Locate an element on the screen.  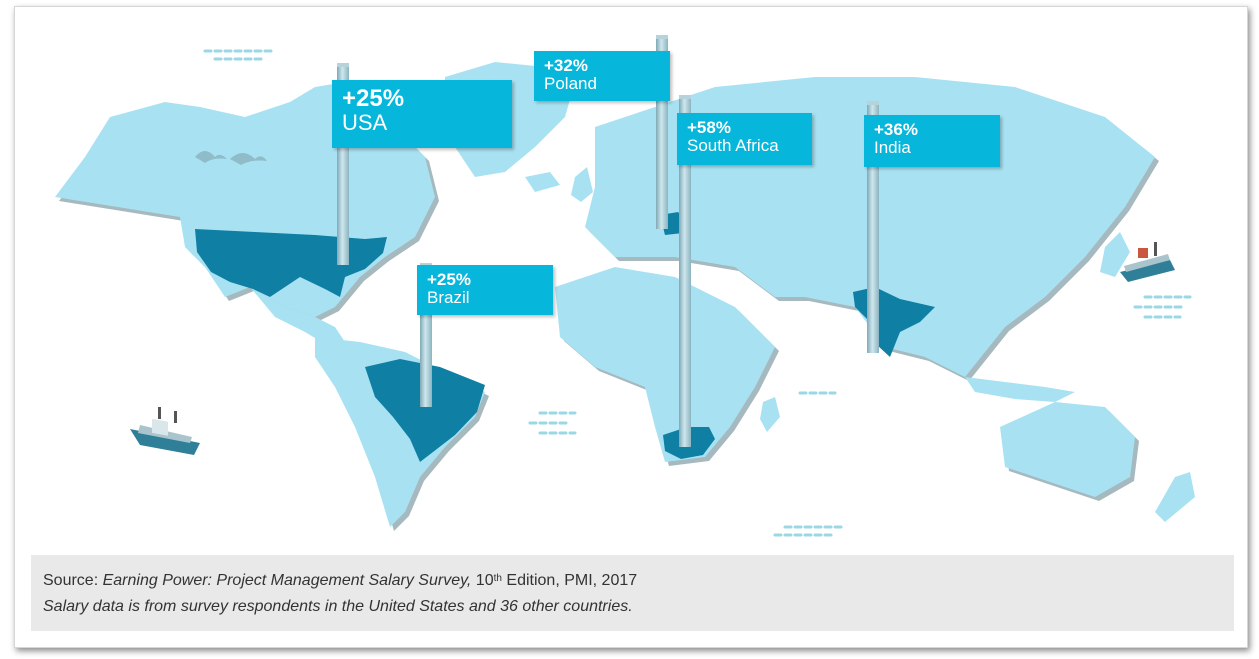
ship-right-icon is located at coordinates (1147, 262).